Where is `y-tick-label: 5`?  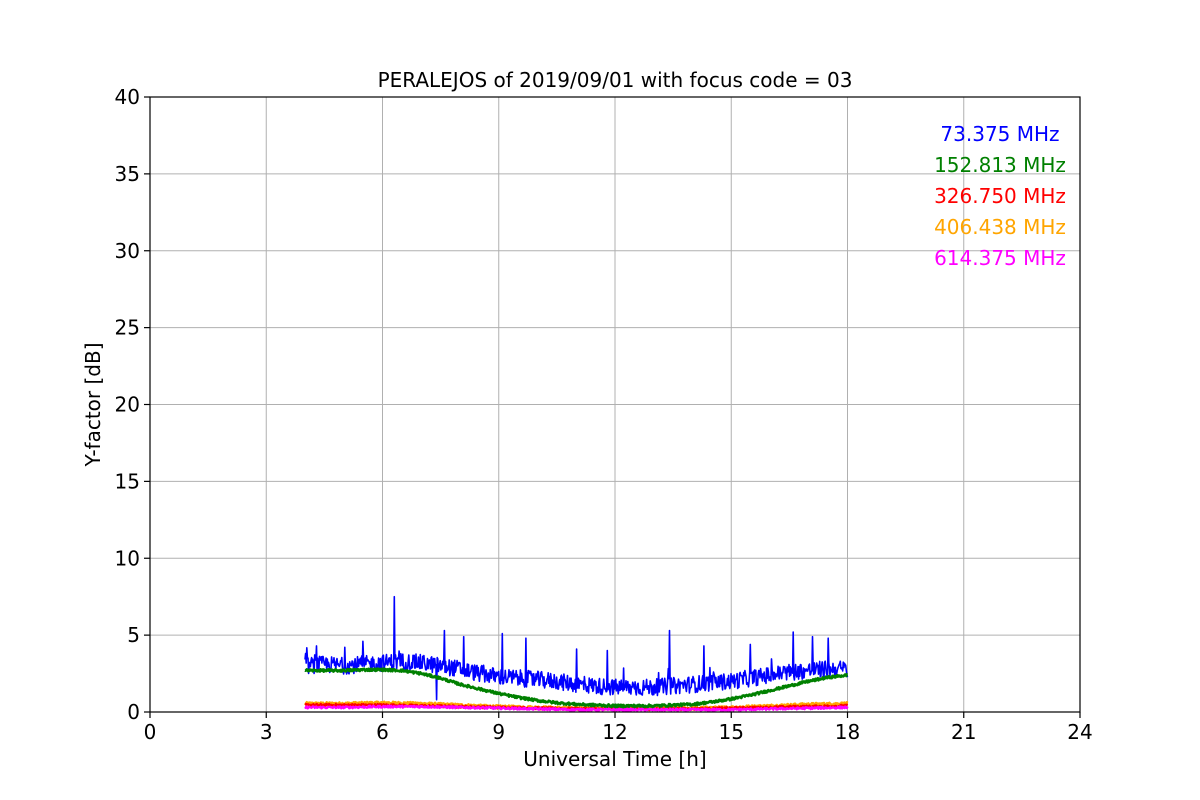
y-tick-label: 5 is located at coordinates (133, 635).